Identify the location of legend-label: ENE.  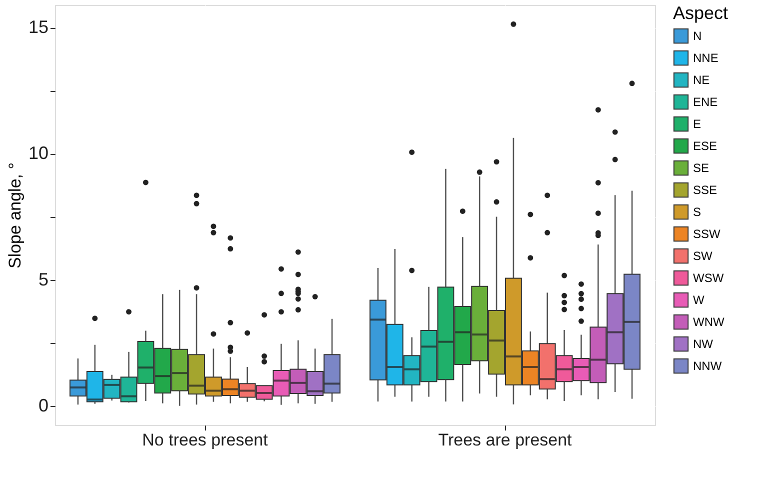
(705, 102).